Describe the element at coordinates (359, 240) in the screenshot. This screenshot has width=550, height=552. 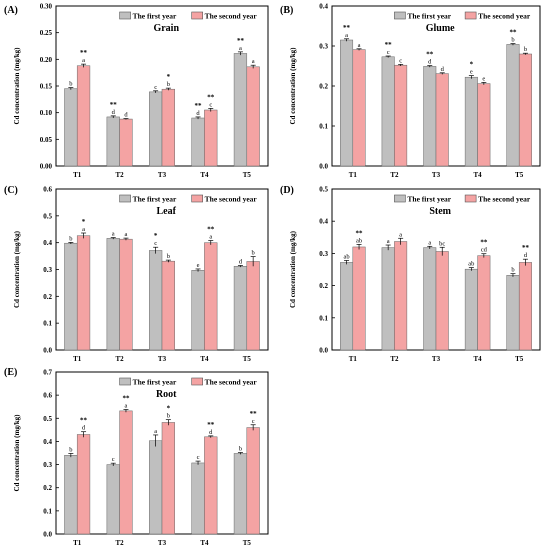
I see `group-letter: ab` at that location.